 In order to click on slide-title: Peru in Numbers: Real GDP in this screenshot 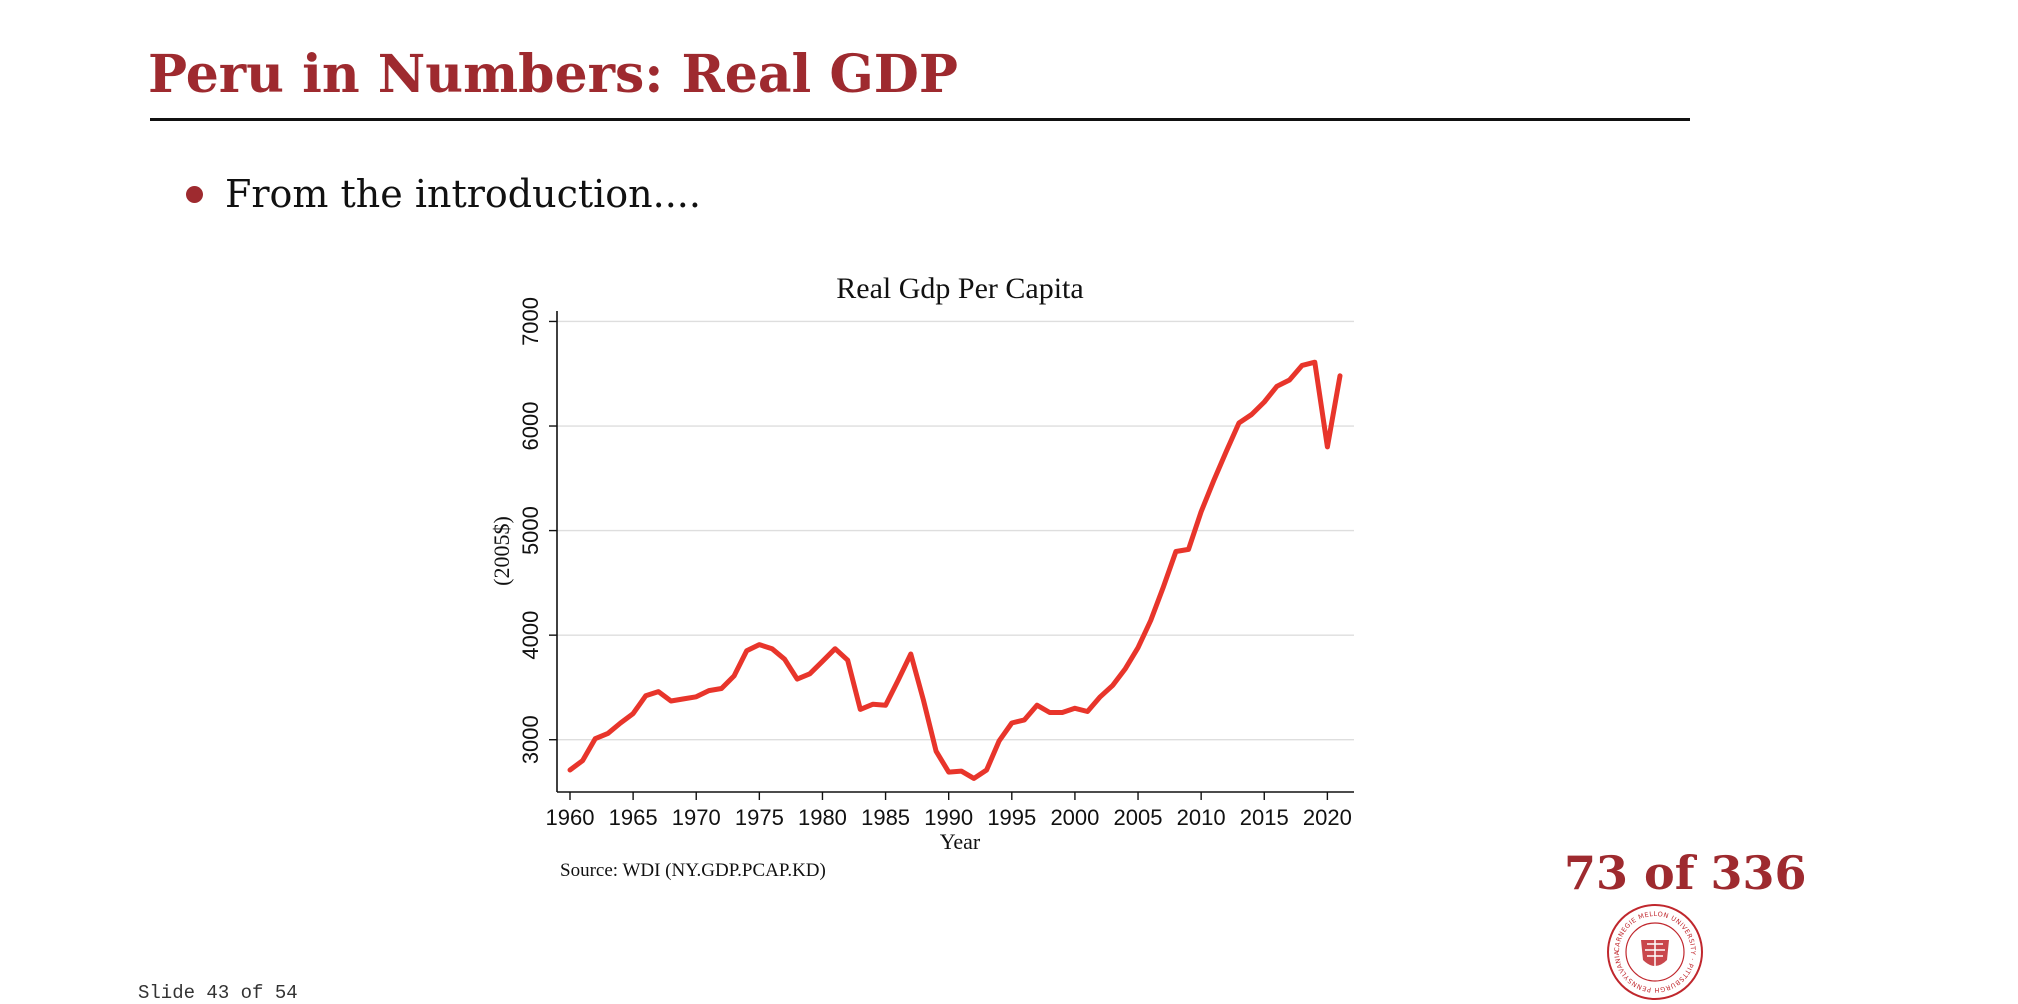, I will do `click(553, 74)`.